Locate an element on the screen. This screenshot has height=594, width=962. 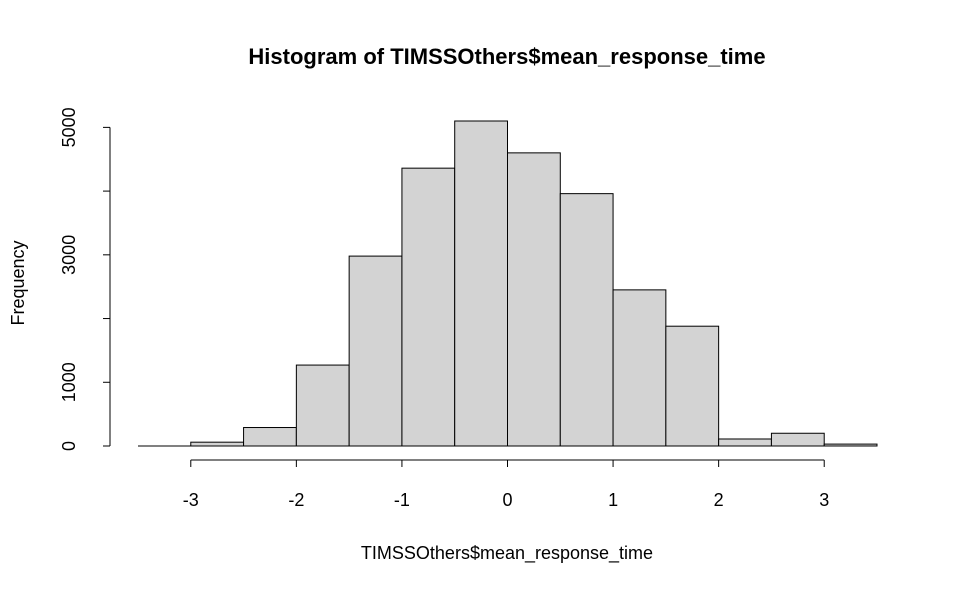
y-axis-label: Frequency is located at coordinates (18, 282).